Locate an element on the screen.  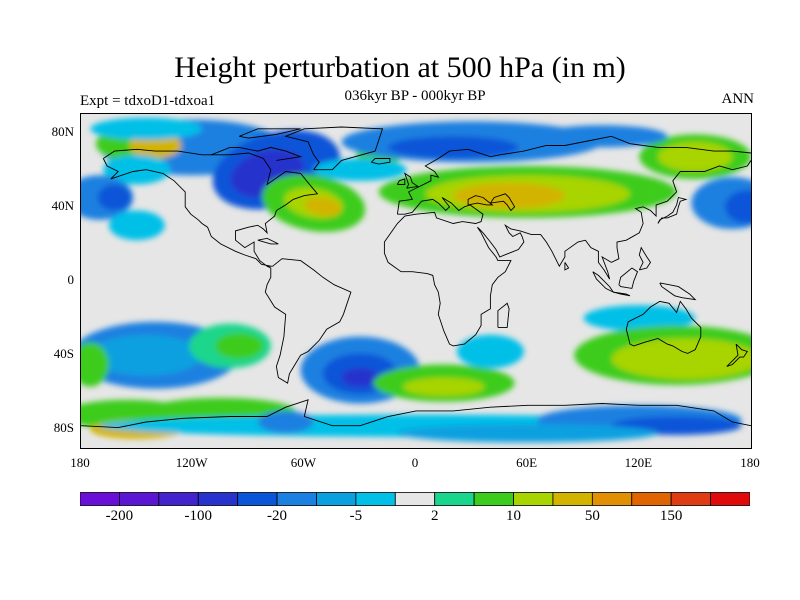
season-label: ANN is located at coordinates (738, 99).